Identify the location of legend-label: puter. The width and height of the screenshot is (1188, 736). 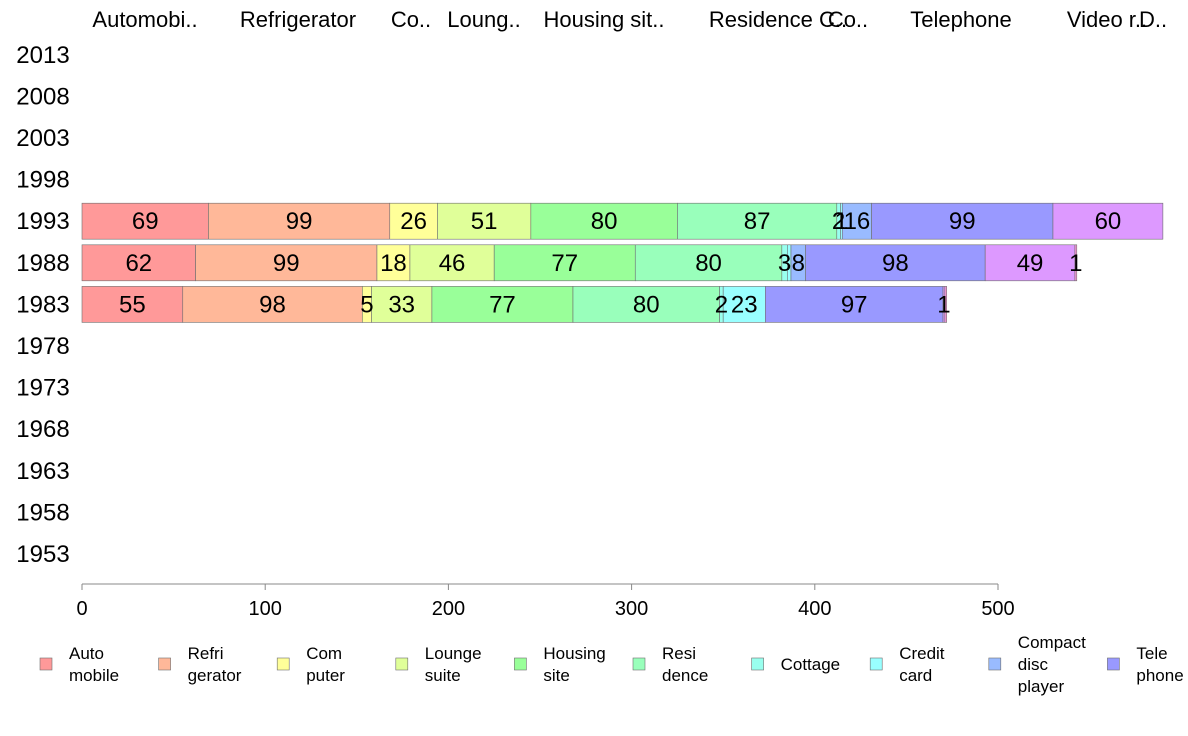
(325, 675).